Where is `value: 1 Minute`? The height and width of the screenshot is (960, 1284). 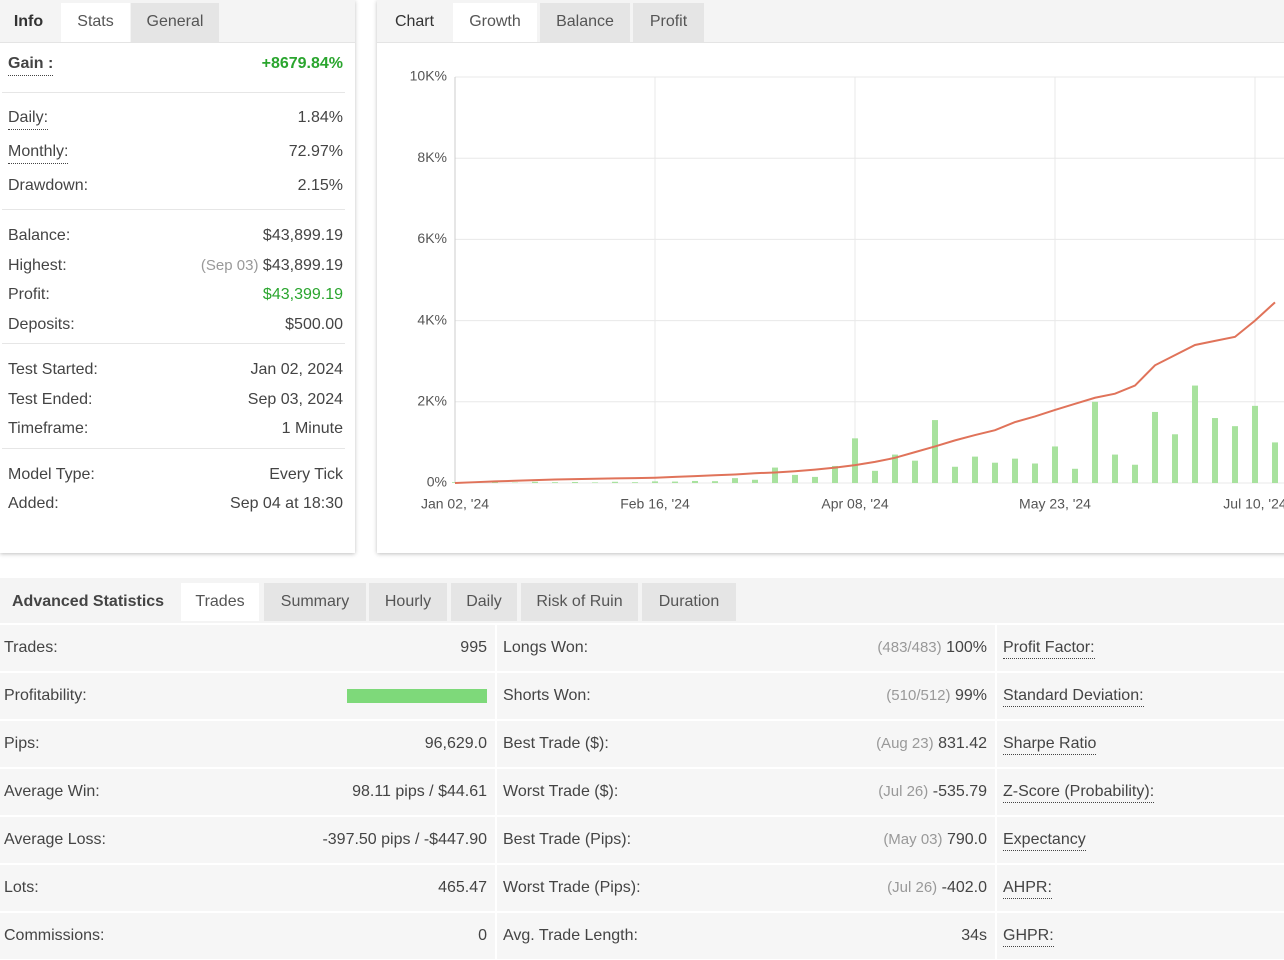 value: 1 Minute is located at coordinates (312, 428).